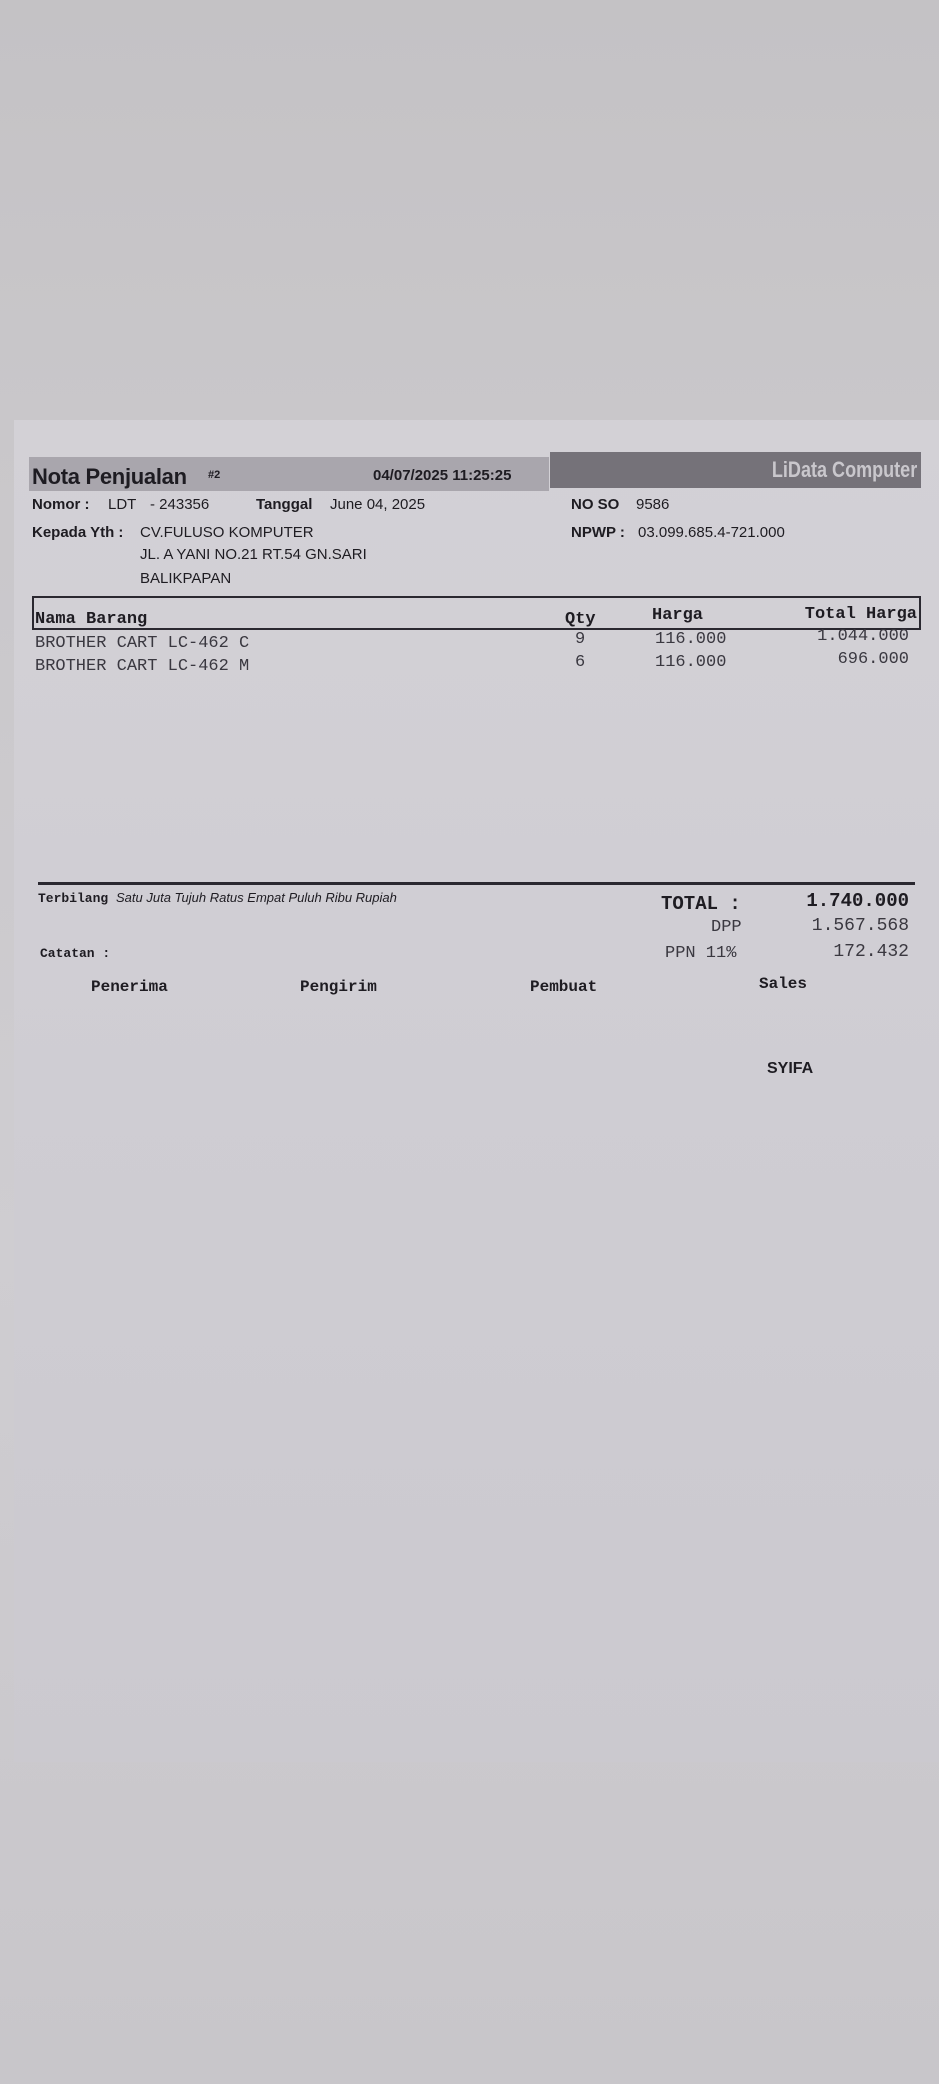 The width and height of the screenshot is (939, 2084). What do you see at coordinates (442, 475) in the screenshot?
I see `print-timestamp: 04/07/2025 11:25:25` at bounding box center [442, 475].